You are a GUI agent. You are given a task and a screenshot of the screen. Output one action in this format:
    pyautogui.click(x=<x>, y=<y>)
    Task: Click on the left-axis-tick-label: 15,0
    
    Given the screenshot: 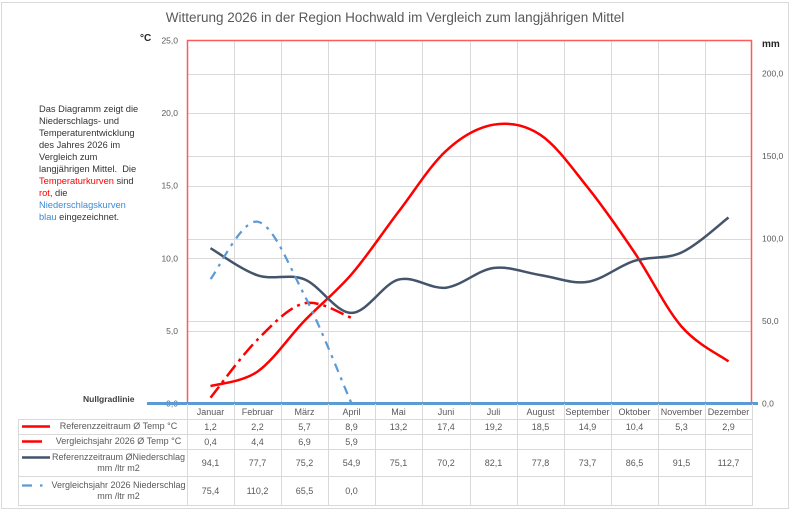 What is the action you would take?
    pyautogui.click(x=169, y=186)
    